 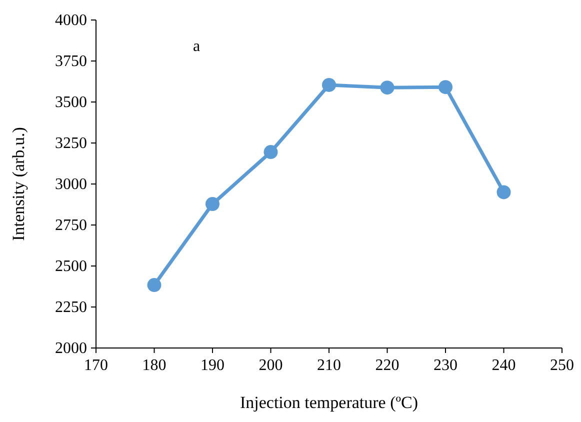 I want to click on x-tick-label: 180, so click(x=154, y=365).